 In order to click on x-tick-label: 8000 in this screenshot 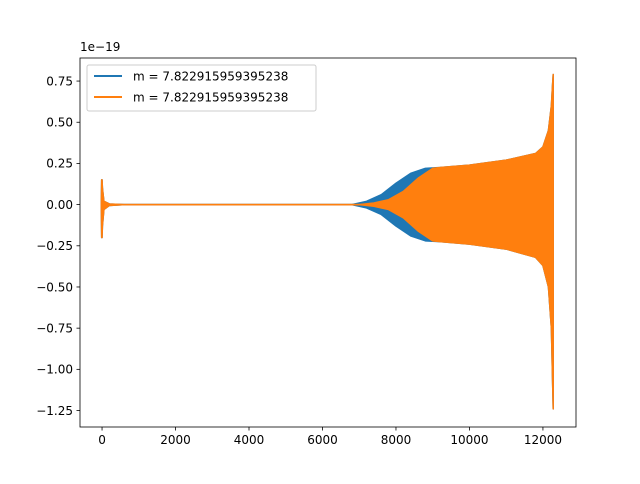, I will do `click(396, 440)`.